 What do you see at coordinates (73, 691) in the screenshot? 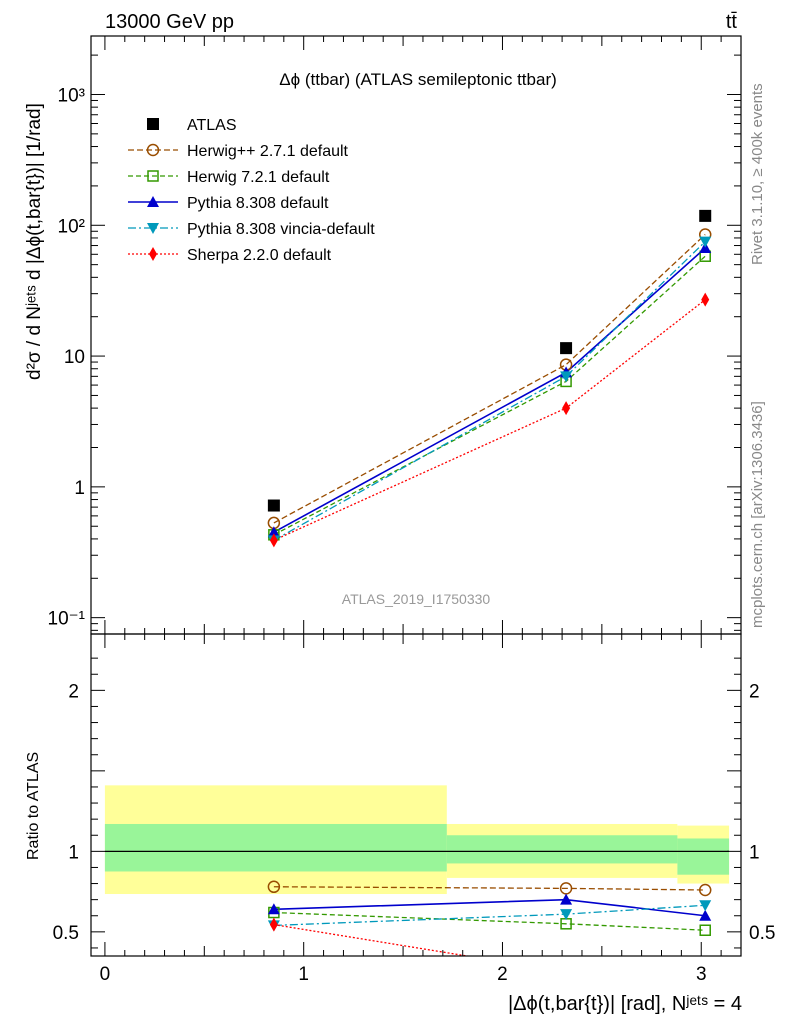
I see `ratio-ytick-label-left: 2` at bounding box center [73, 691].